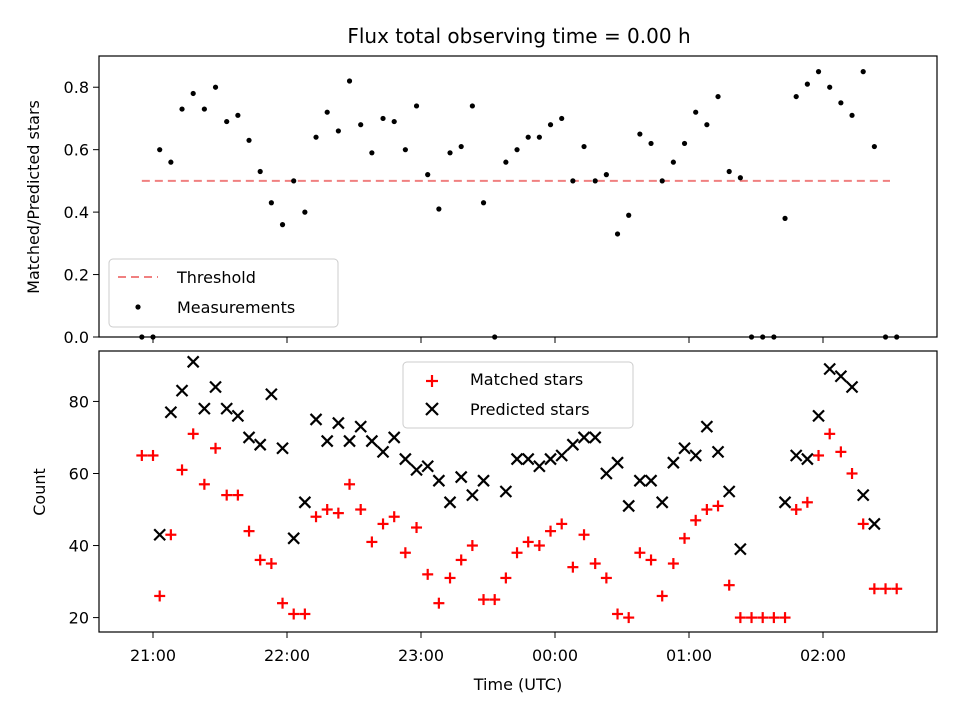  I want to click on top-y-ticks: 0.0 0.2 0.4 0.6 0.8, so click(81, 212).